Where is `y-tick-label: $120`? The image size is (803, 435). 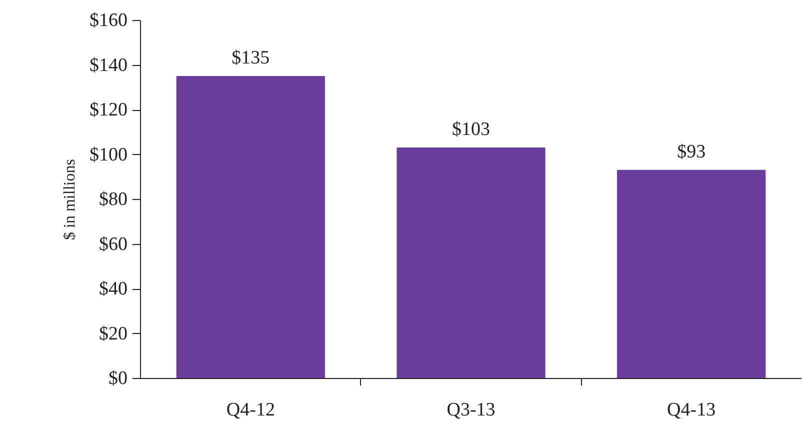 y-tick-label: $120 is located at coordinates (109, 110).